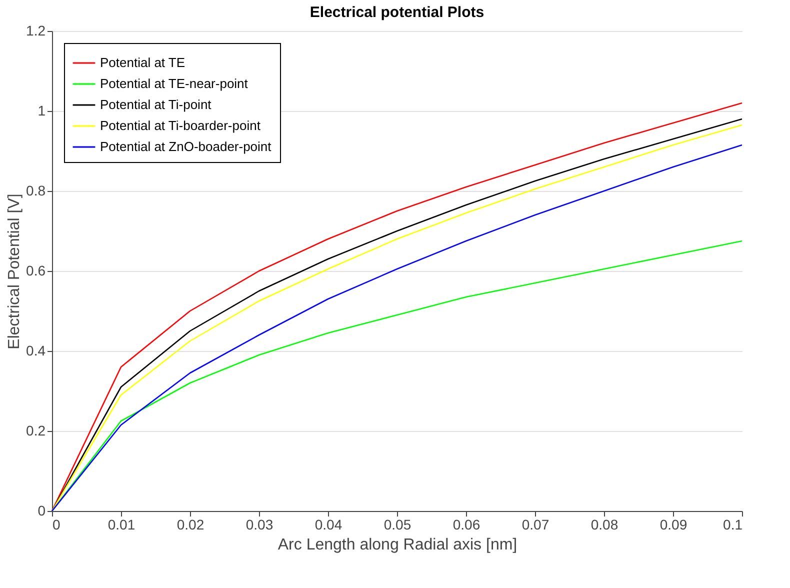  I want to click on x-tick-label: 0.09, so click(674, 524).